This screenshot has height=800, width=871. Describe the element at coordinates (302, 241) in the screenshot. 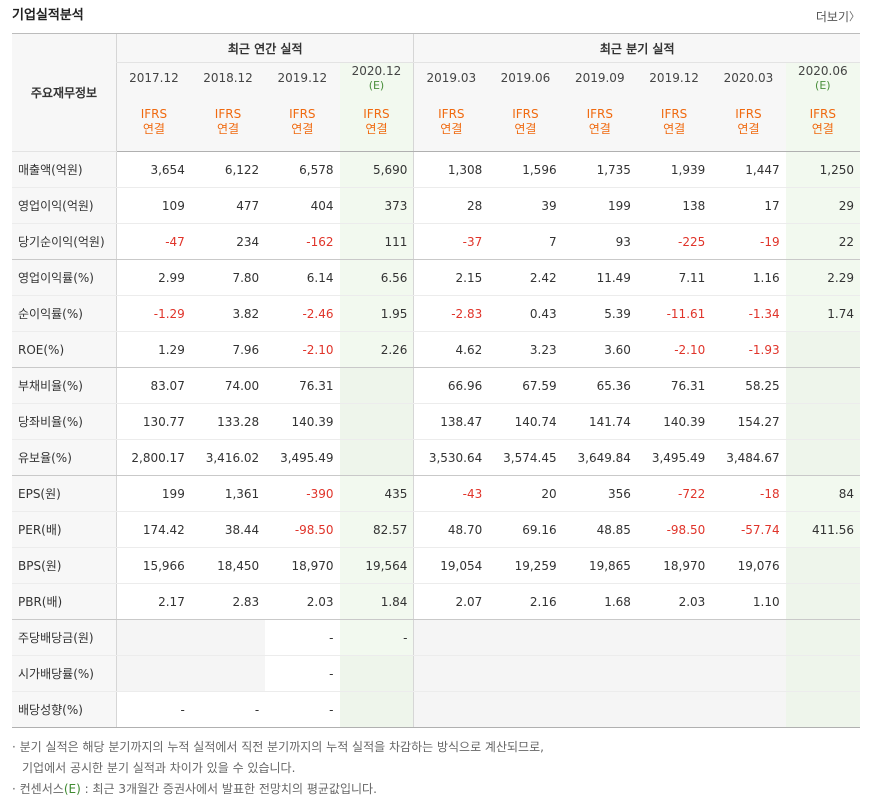

I see `table-cell: -162` at that location.